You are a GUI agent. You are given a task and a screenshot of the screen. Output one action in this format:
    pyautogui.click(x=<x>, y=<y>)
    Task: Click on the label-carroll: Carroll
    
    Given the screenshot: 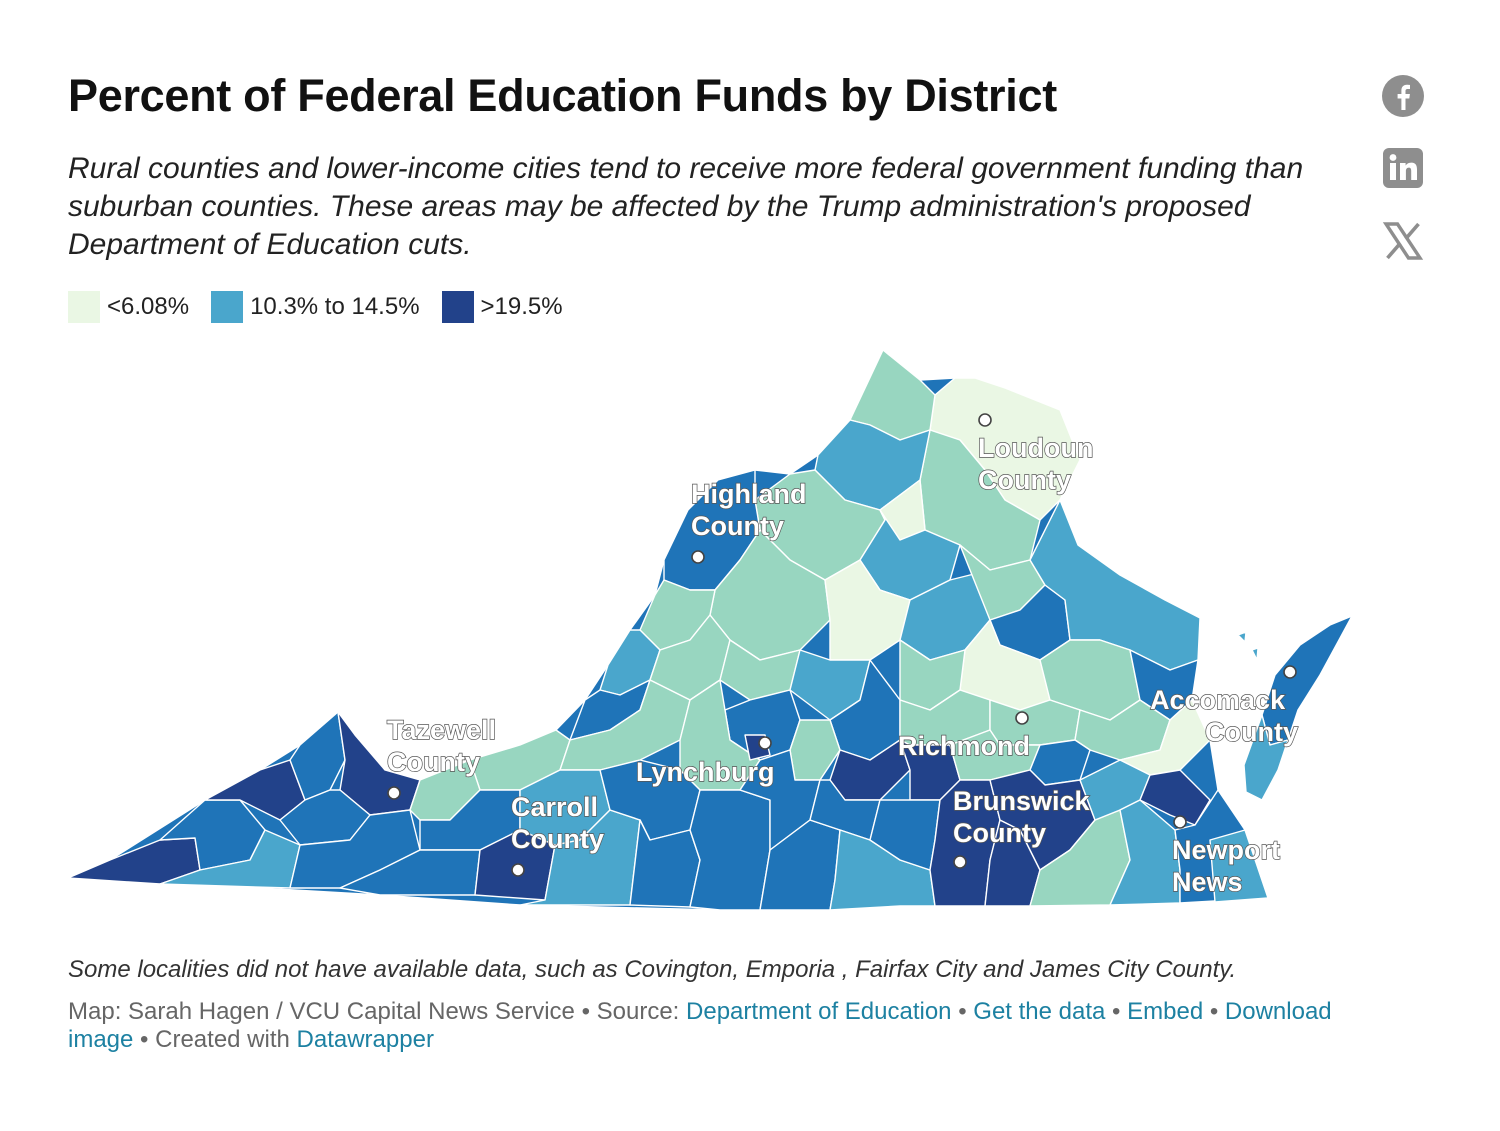 What is the action you would take?
    pyautogui.click(x=554, y=807)
    